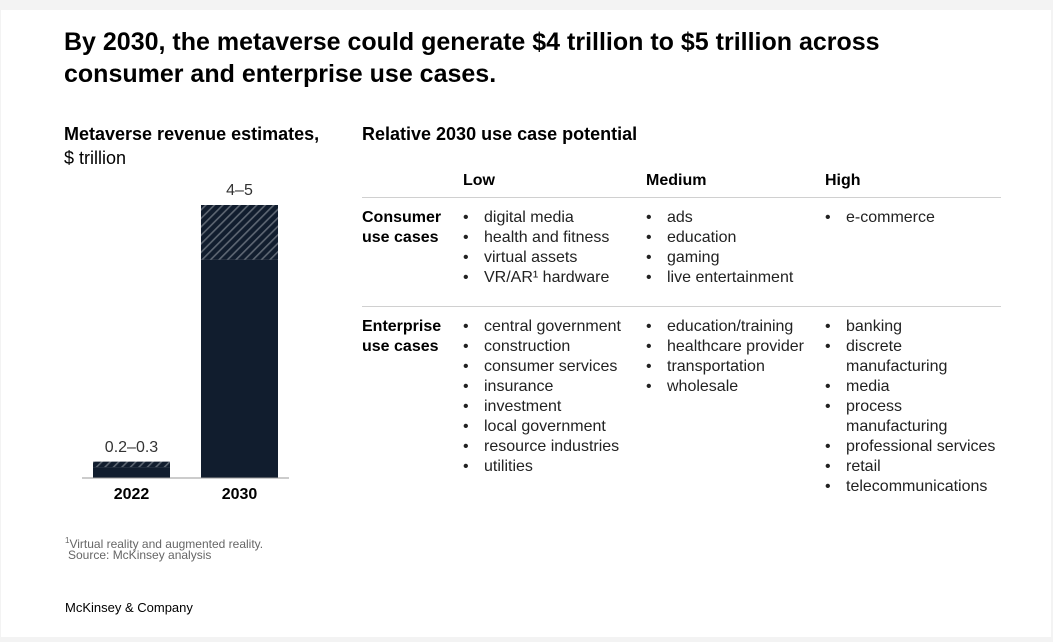  What do you see at coordinates (737, 387) in the screenshot?
I see `list-item: wholesale` at bounding box center [737, 387].